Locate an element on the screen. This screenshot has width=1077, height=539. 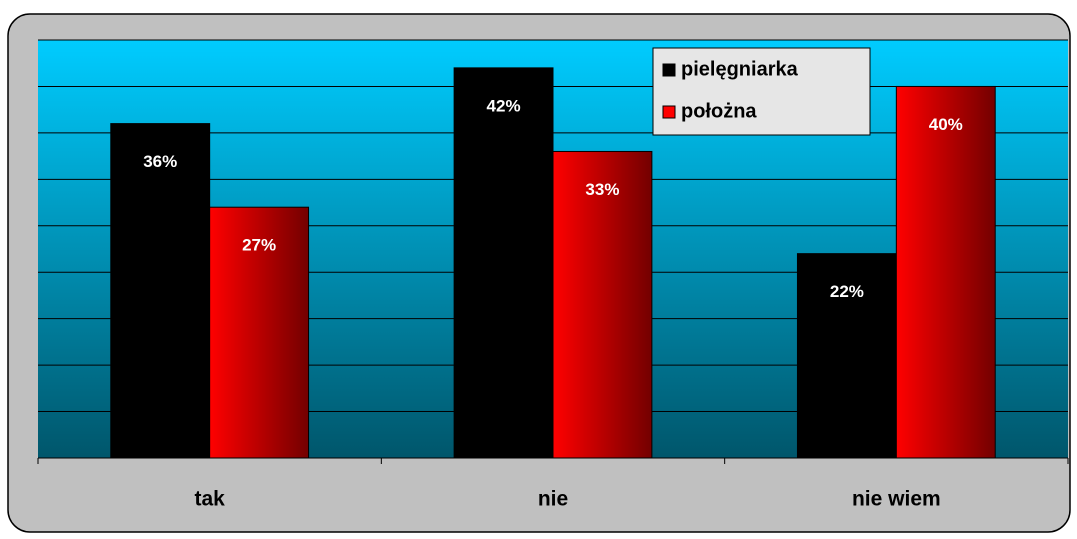
x-tick-label: nie is located at coordinates (553, 499).